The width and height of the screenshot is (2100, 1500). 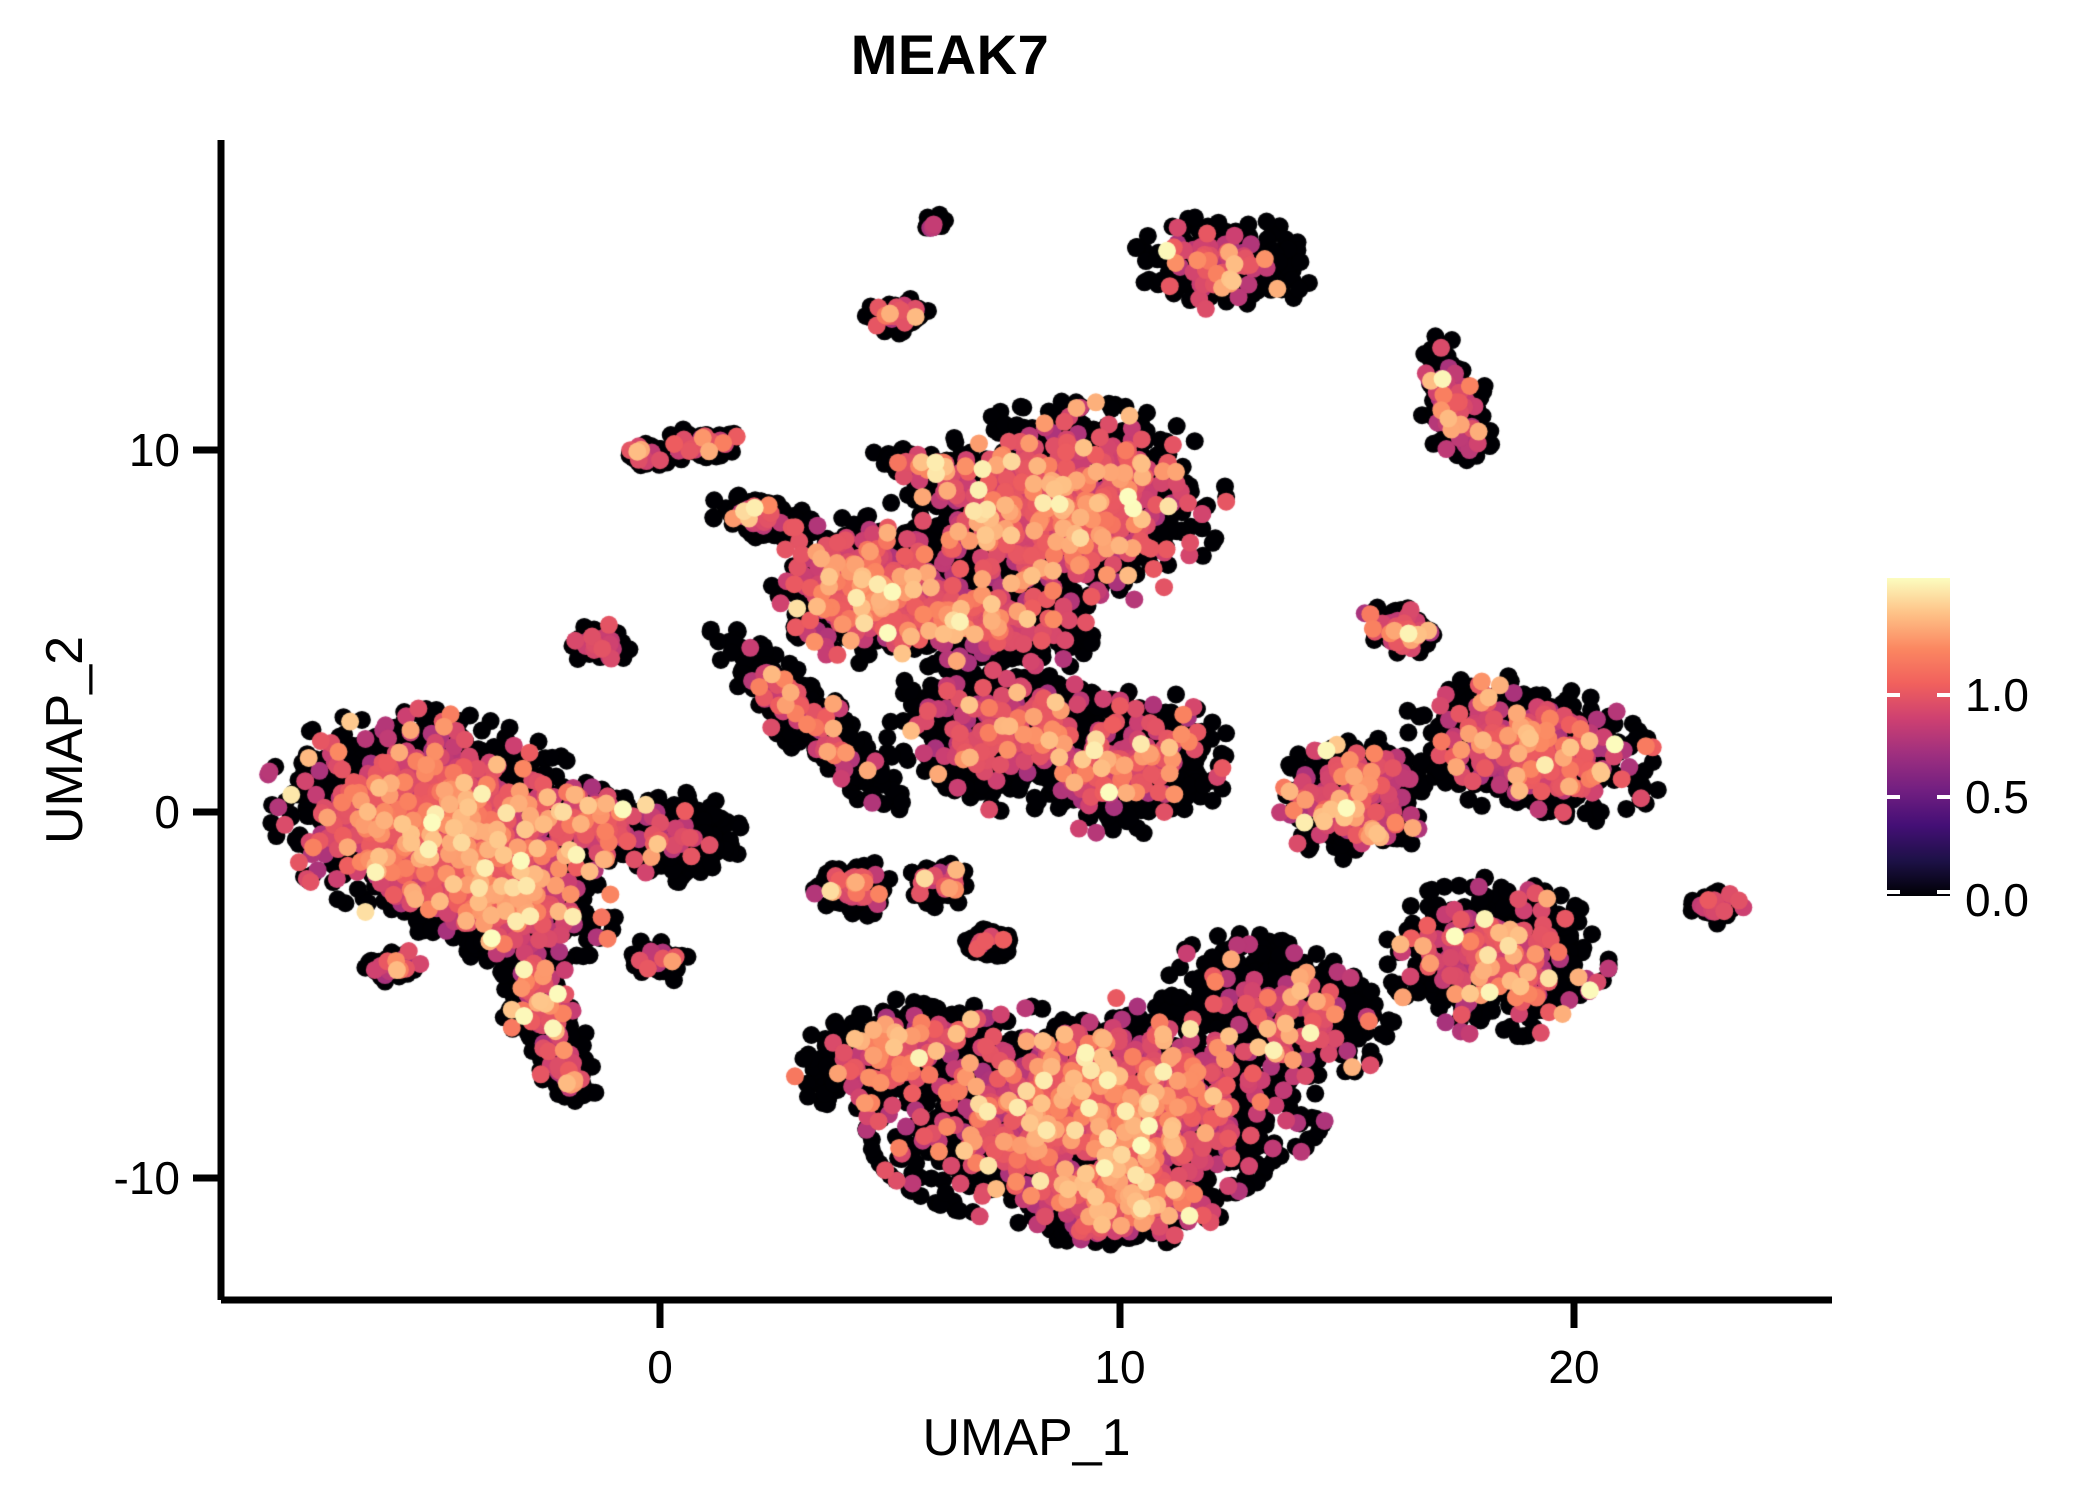 What do you see at coordinates (1574, 1367) in the screenshot?
I see `x-tick-label-20: 20` at bounding box center [1574, 1367].